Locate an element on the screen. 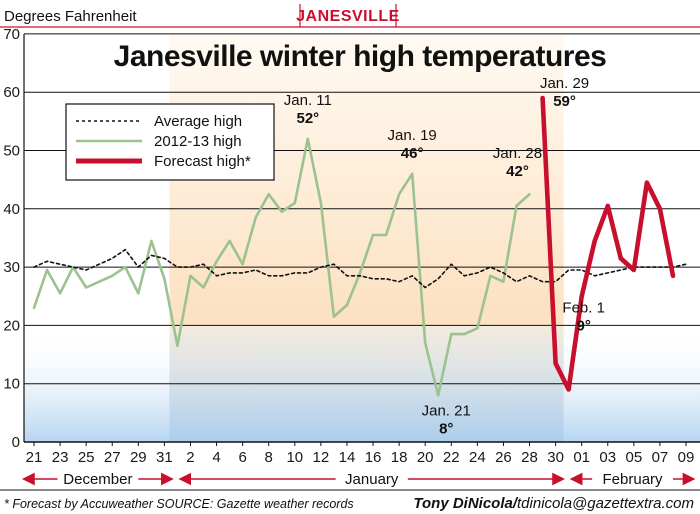 This screenshot has width=700, height=514. legend-label-forecast: Forecast high* is located at coordinates (202, 161).